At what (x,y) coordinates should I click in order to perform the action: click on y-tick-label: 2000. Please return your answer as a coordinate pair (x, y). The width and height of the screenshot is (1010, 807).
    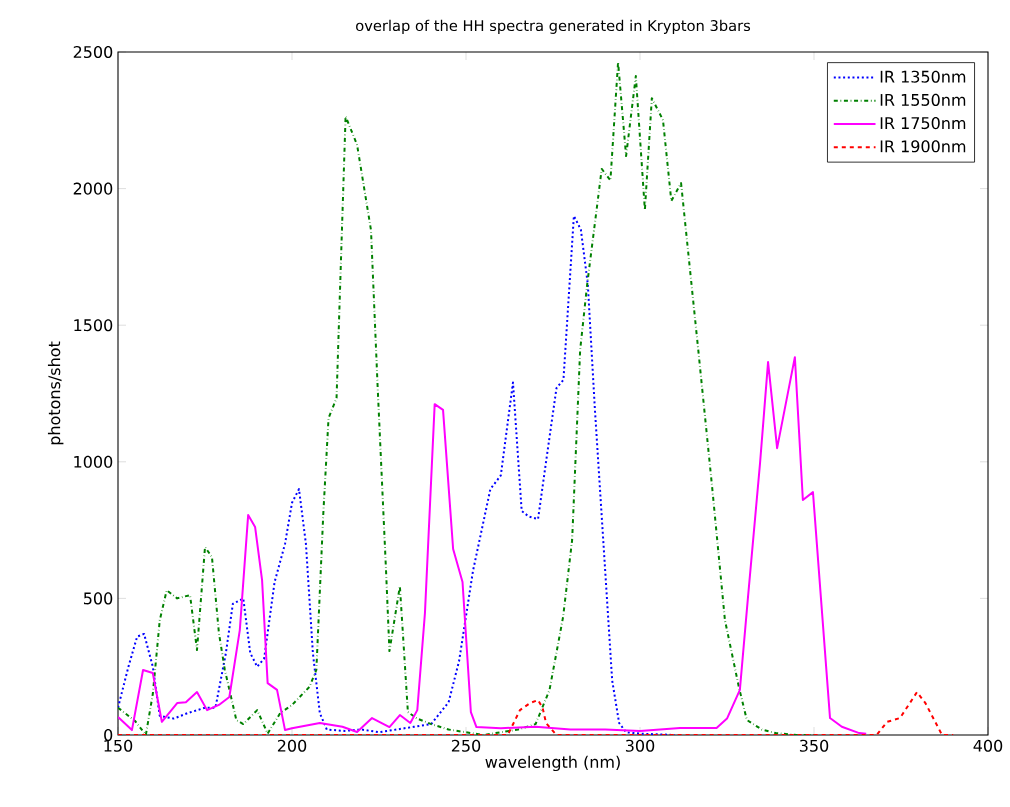
    Looking at the image, I should click on (93, 188).